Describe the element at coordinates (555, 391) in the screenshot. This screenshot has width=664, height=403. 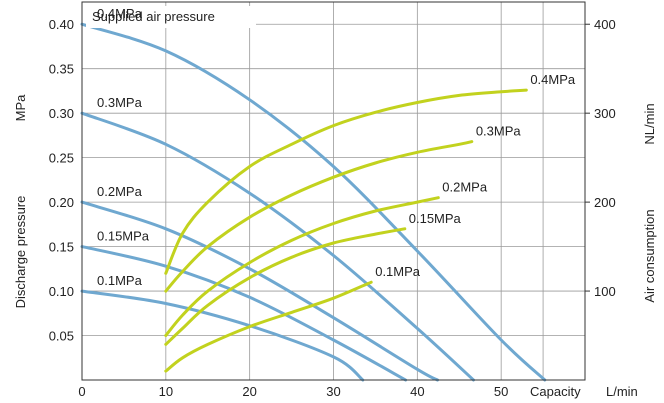
I see `x-axis-label: Capacity` at that location.